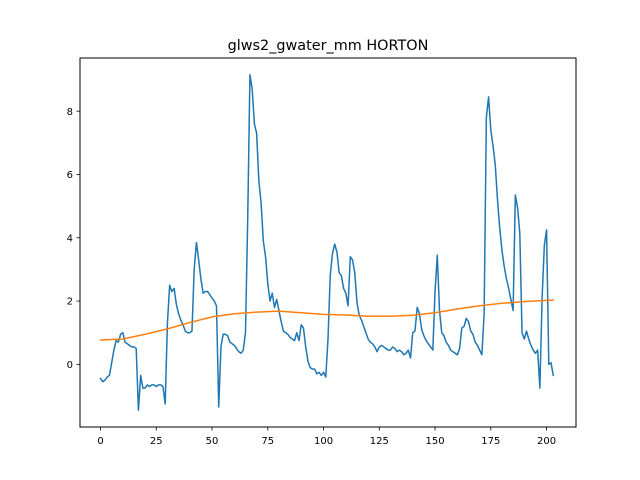 This screenshot has height=480, width=640. Describe the element at coordinates (70, 175) in the screenshot. I see `y-tick-label: 6` at that location.